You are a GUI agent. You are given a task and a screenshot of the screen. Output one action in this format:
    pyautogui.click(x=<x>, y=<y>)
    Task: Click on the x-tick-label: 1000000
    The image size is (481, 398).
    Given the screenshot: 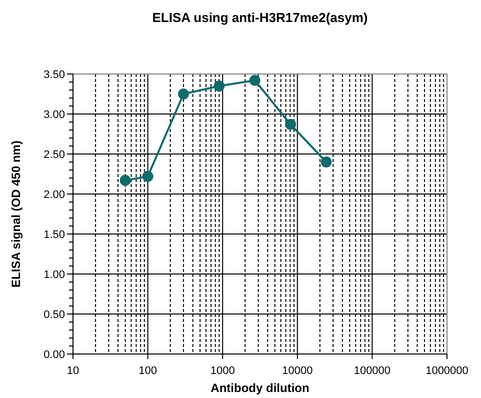 What is the action you would take?
    pyautogui.click(x=447, y=371)
    